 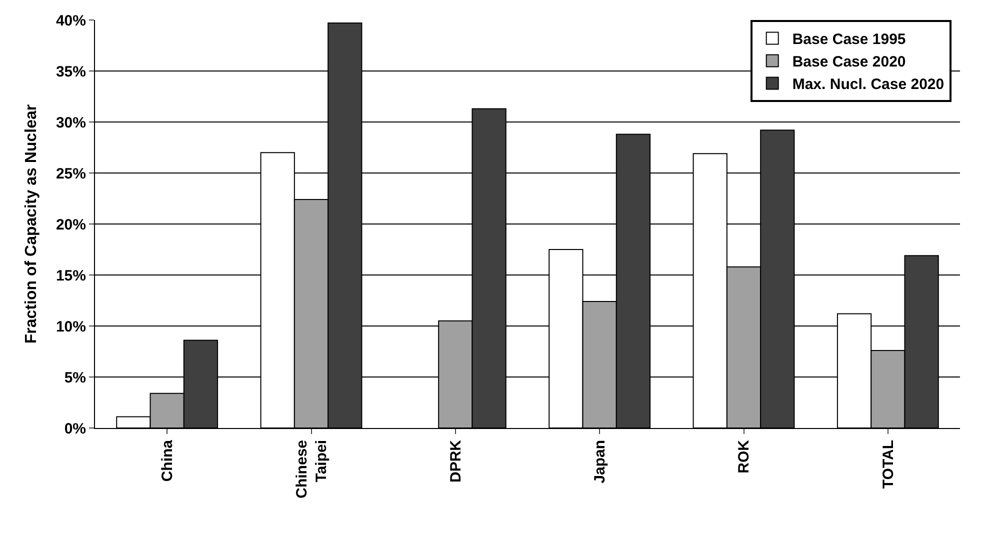 I want to click on x-tick-label: Chinese Taipei, so click(x=311, y=469).